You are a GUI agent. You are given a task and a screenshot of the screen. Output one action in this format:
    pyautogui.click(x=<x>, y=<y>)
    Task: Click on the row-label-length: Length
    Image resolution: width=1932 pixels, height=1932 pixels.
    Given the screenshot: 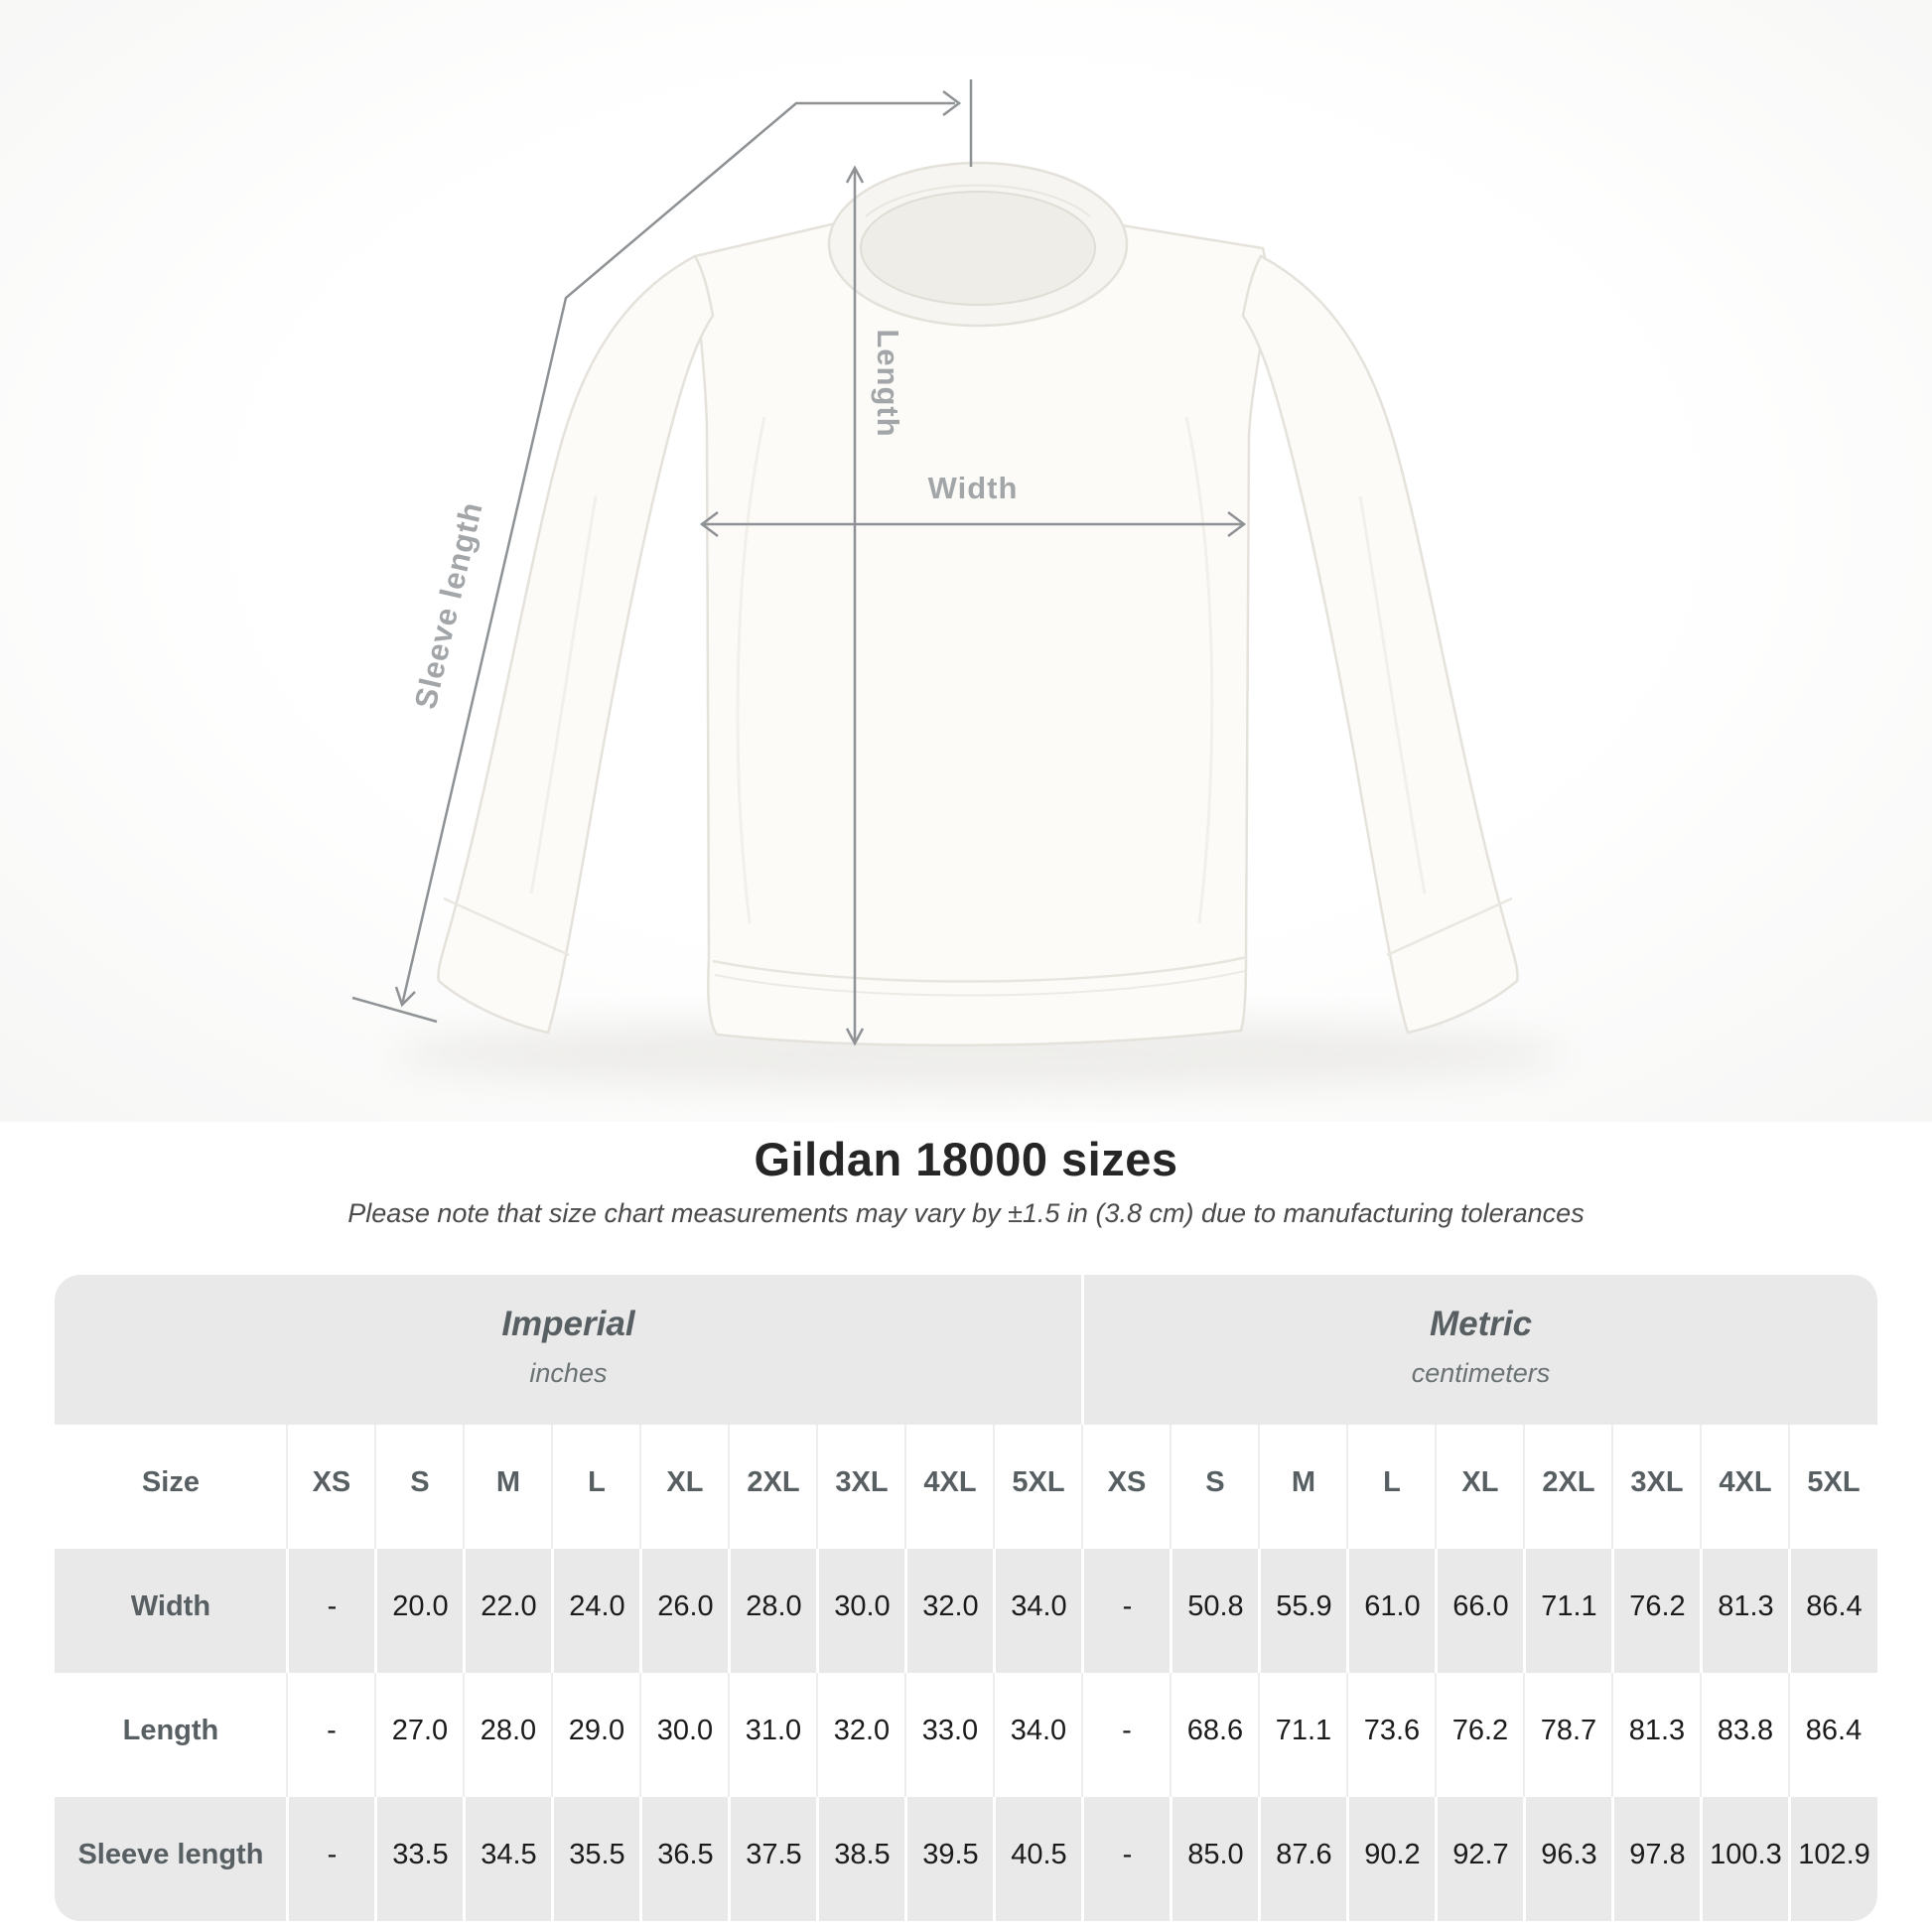 What is the action you would take?
    pyautogui.click(x=171, y=1735)
    